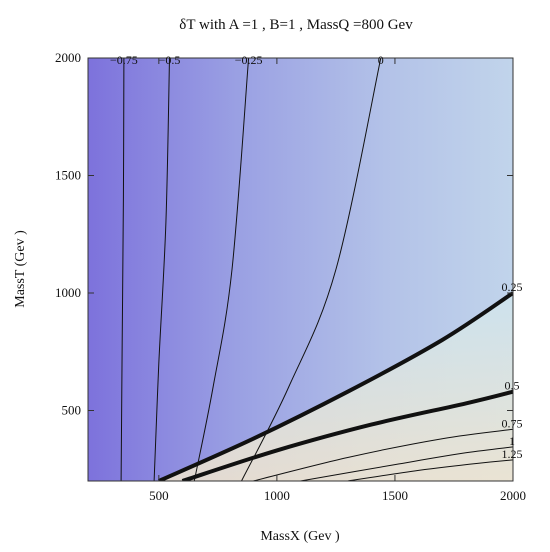  What do you see at coordinates (381, 60) in the screenshot?
I see `contour-label-3: 0` at bounding box center [381, 60].